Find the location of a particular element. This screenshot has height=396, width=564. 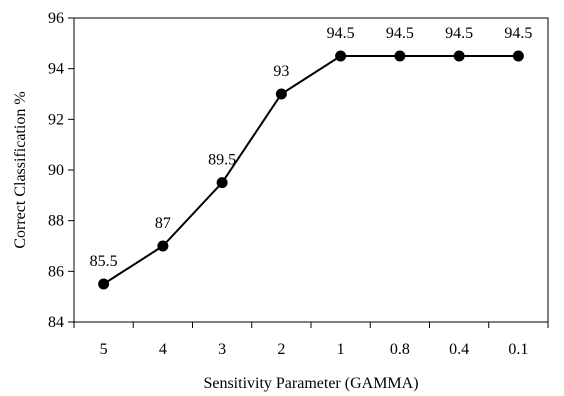

x-axis-tick-label: 0.4 is located at coordinates (459, 349).